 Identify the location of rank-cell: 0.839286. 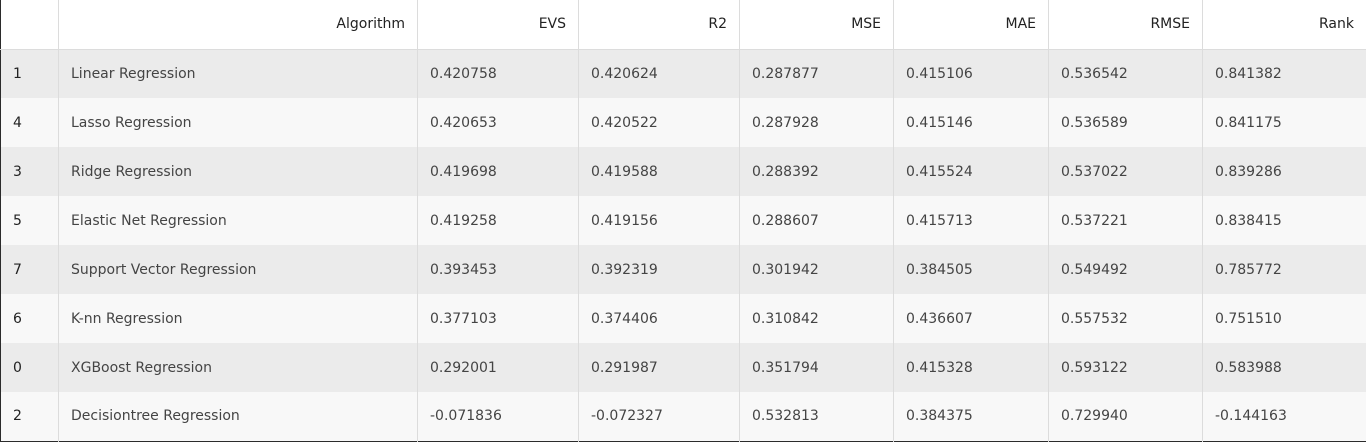
(1284, 171).